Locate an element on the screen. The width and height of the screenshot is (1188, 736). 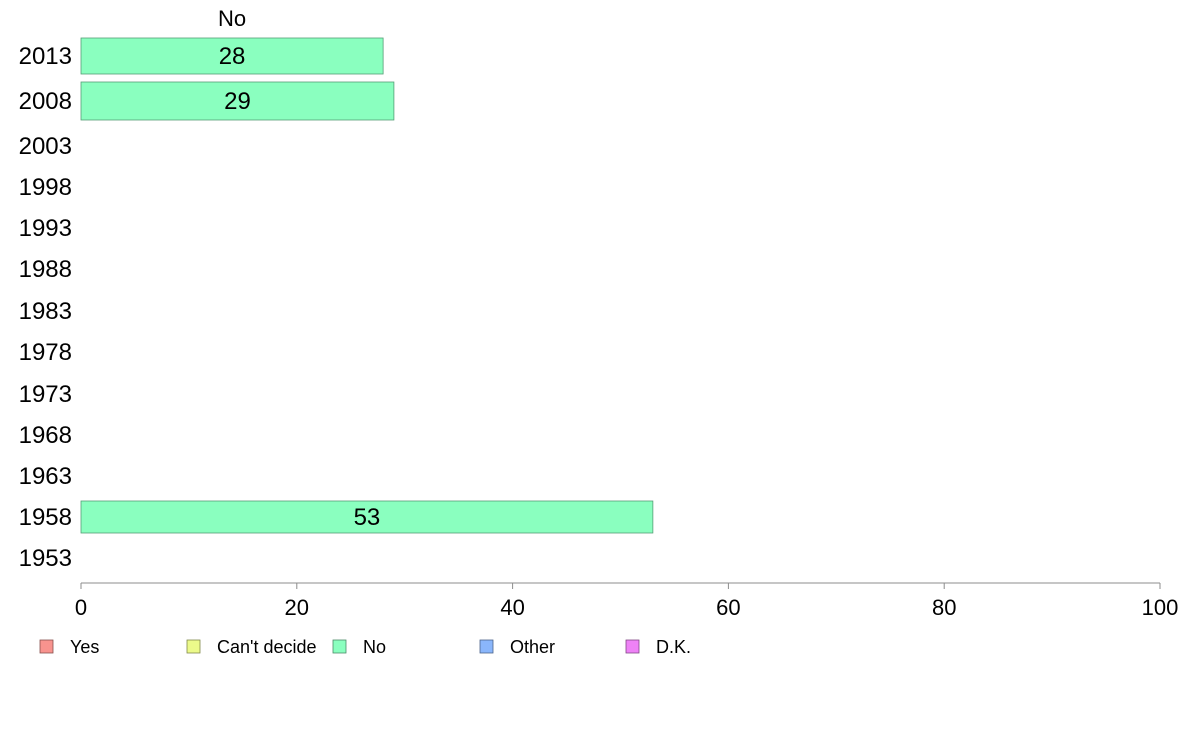
bar-no-1958 is located at coordinates (367, 517).